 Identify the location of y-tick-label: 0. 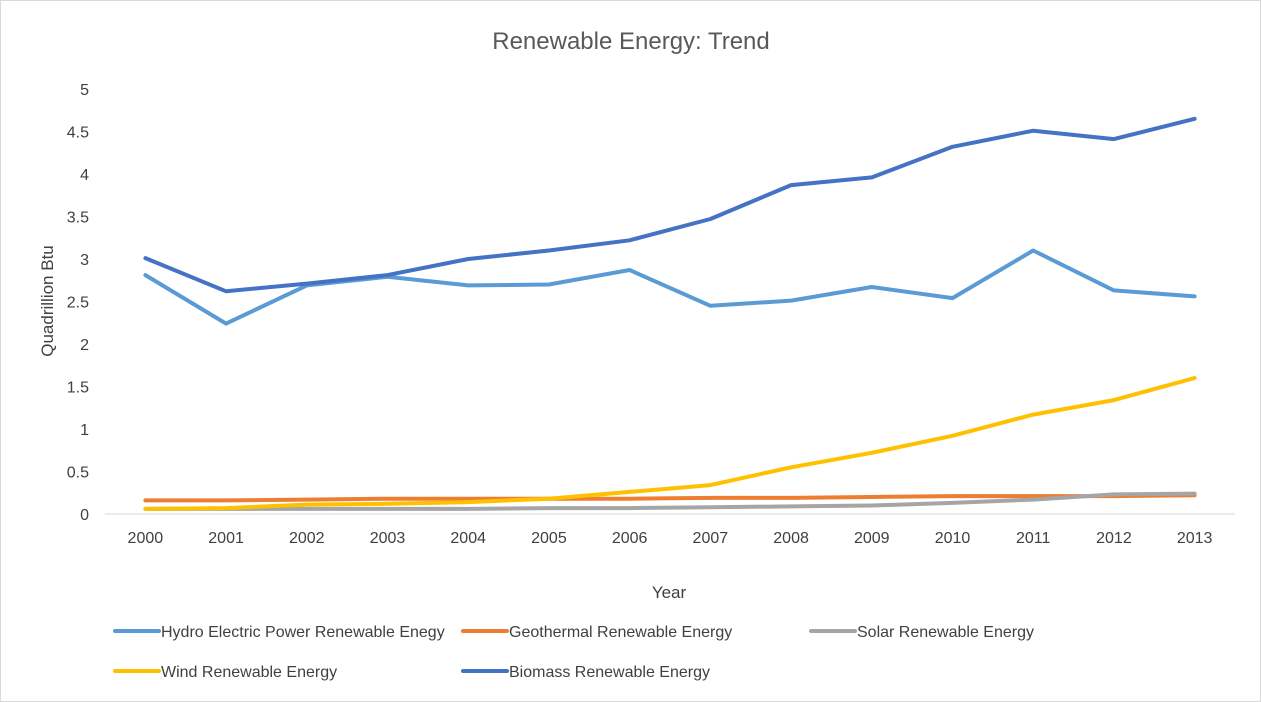
(84, 515).